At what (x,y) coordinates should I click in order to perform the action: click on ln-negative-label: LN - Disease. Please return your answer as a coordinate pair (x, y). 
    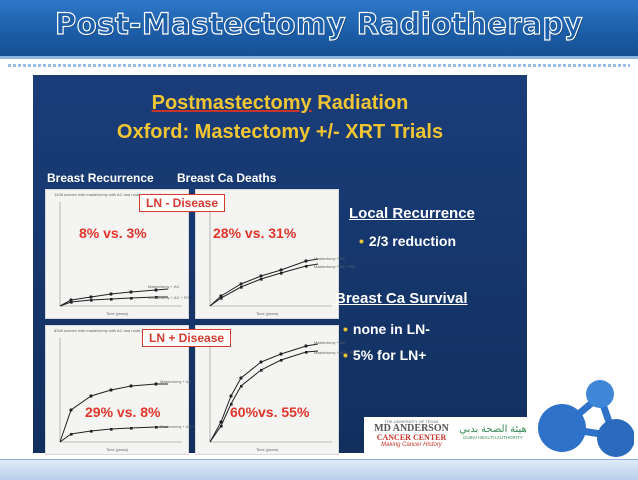
    Looking at the image, I should click on (182, 203).